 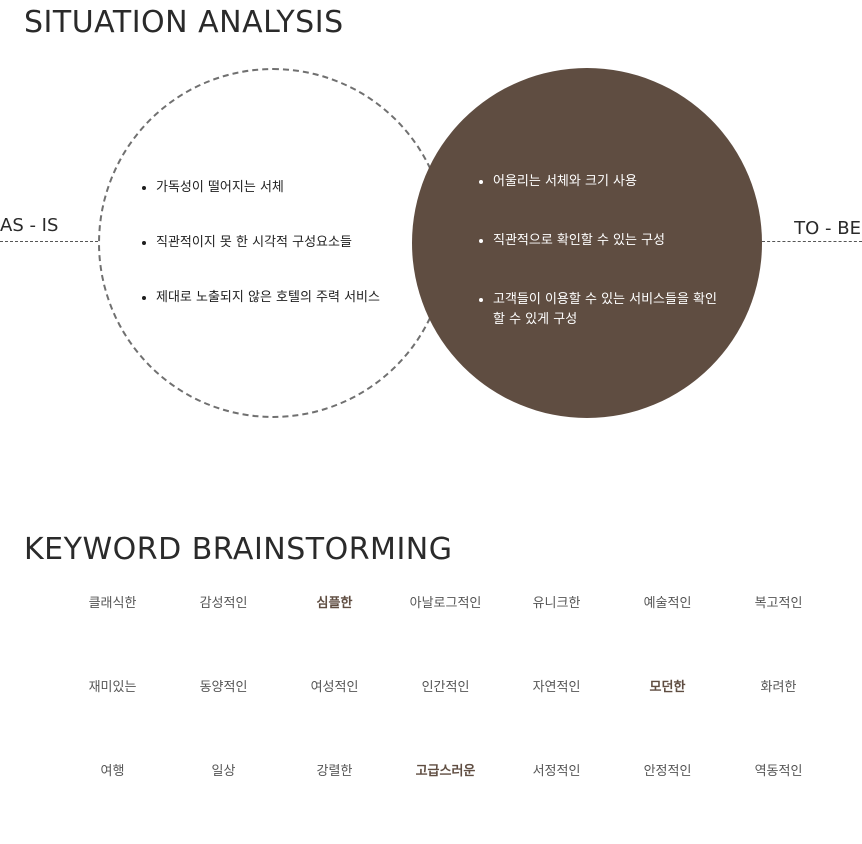 What do you see at coordinates (778, 687) in the screenshot?
I see `keyword: 화려한` at bounding box center [778, 687].